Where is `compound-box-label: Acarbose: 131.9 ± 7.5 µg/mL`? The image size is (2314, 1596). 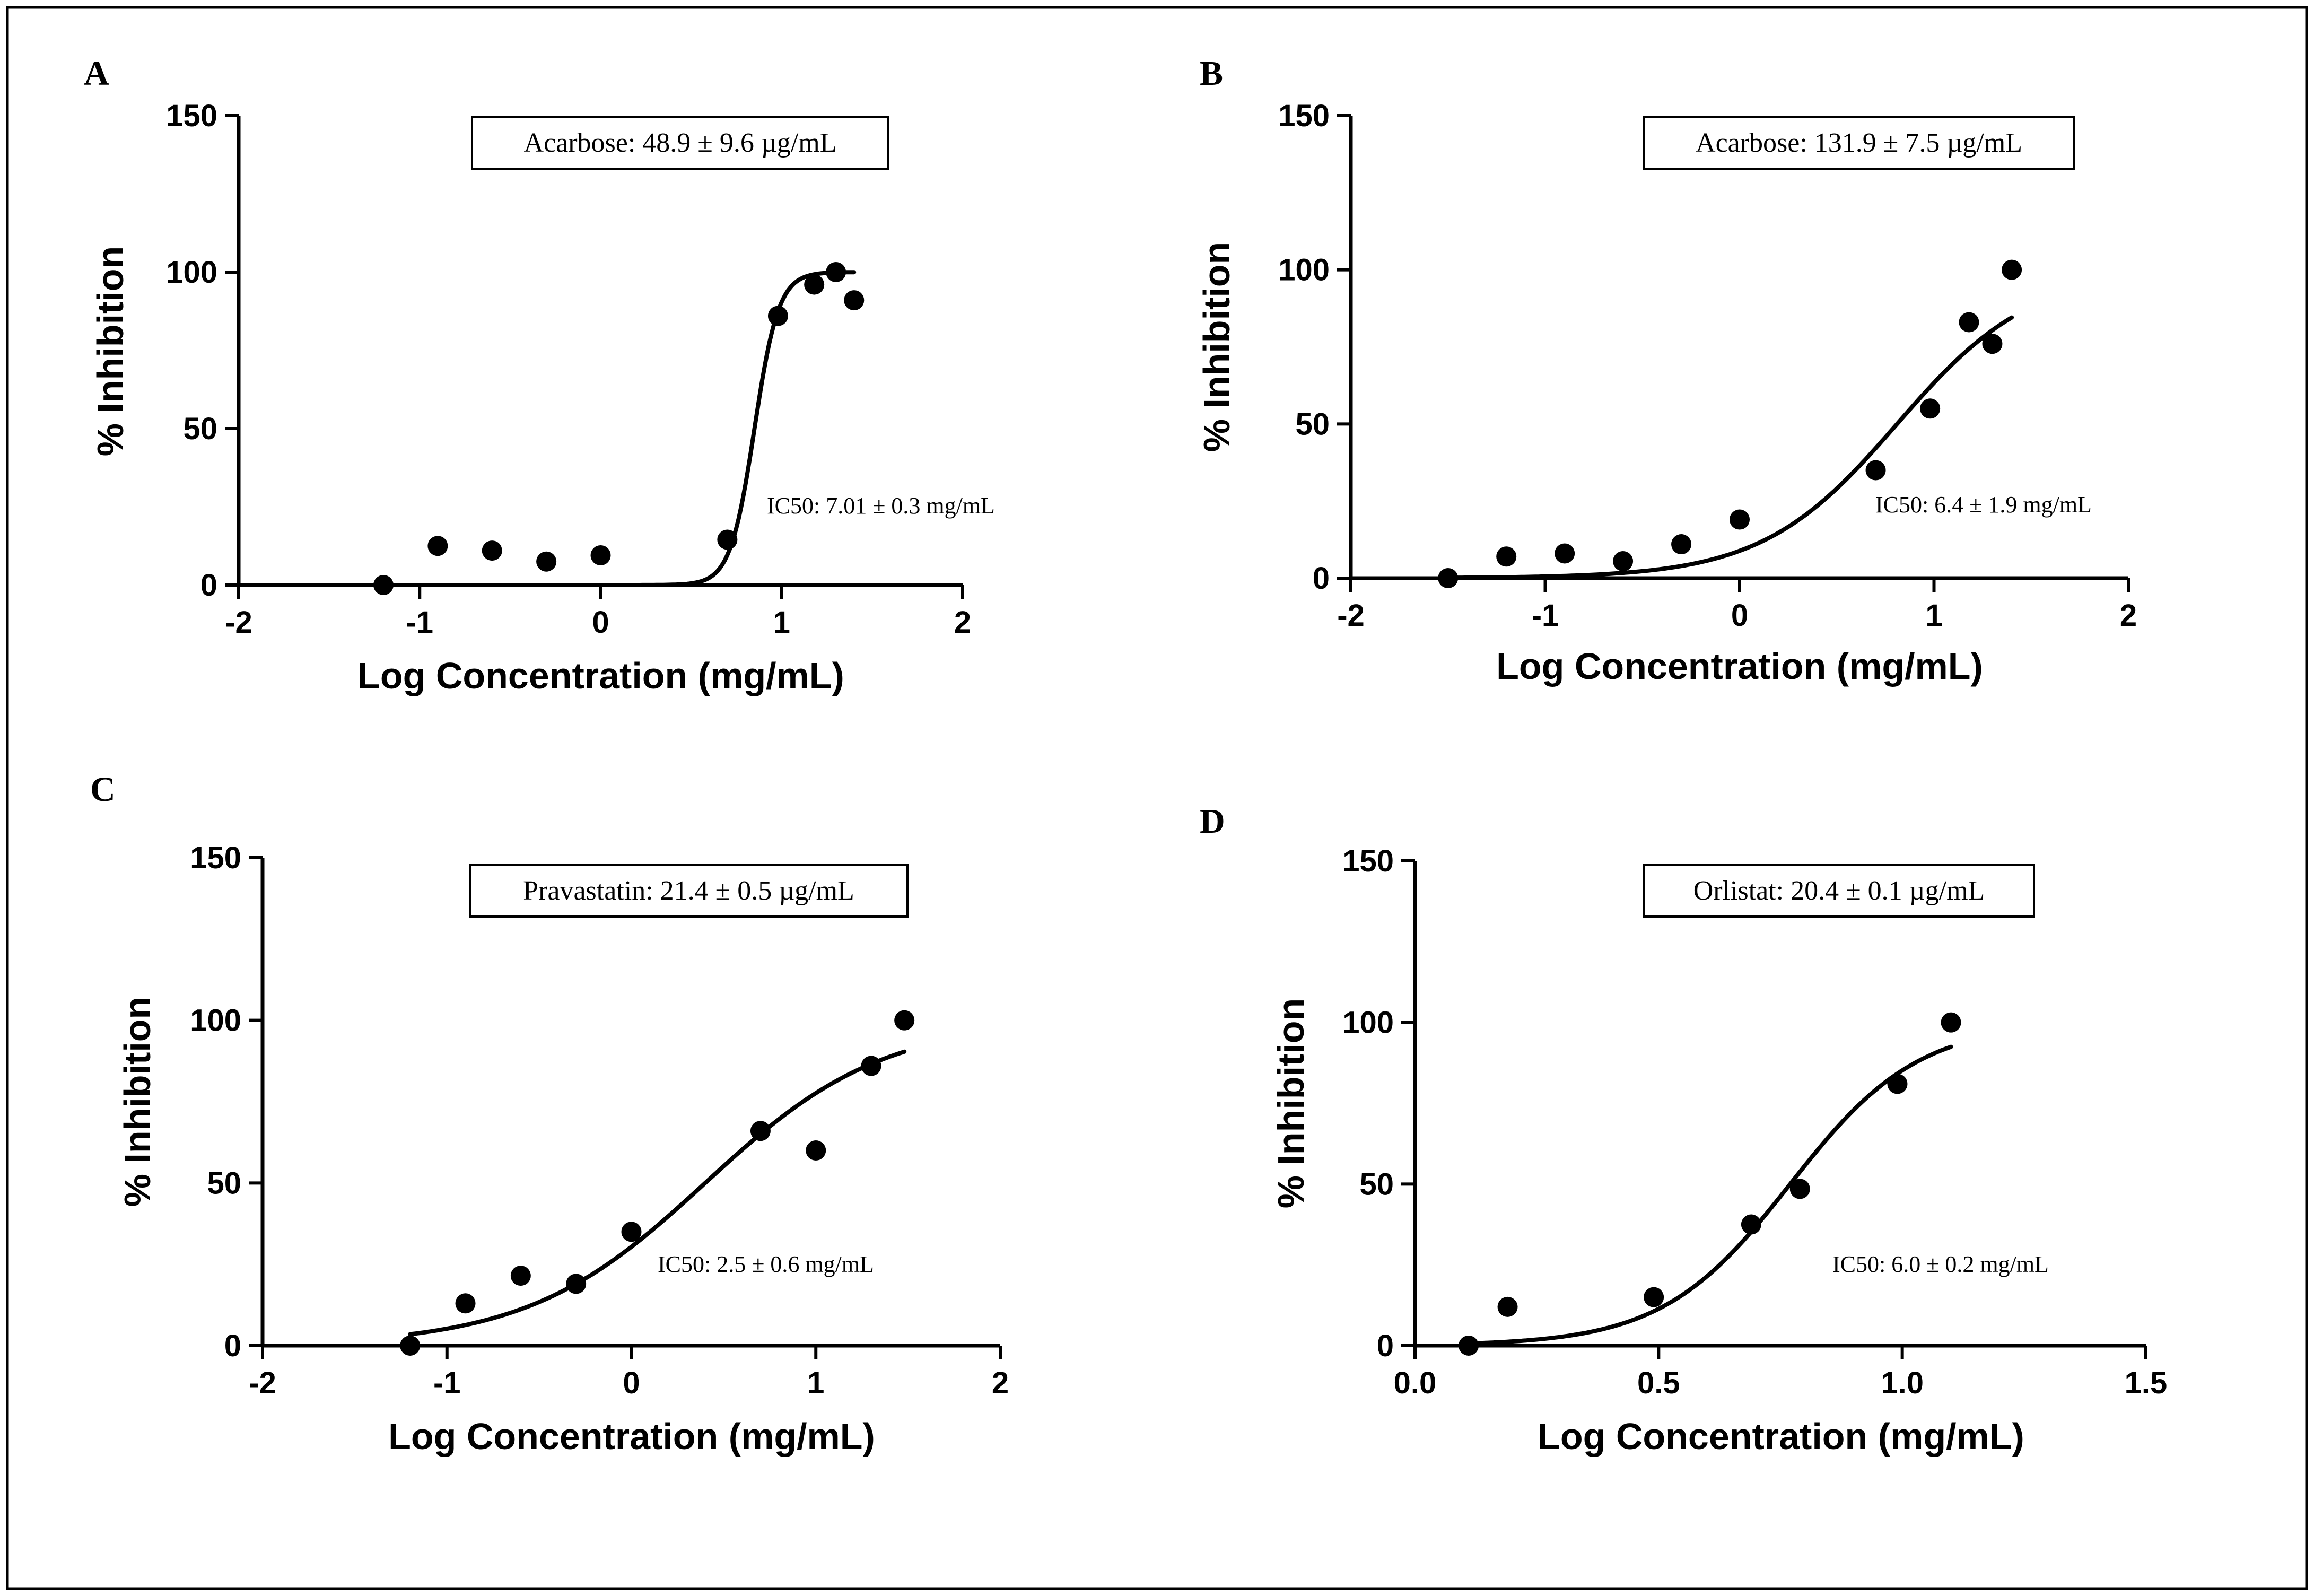 compound-box-label: Acarbose: 131.9 ± 7.5 µg/mL is located at coordinates (1859, 143).